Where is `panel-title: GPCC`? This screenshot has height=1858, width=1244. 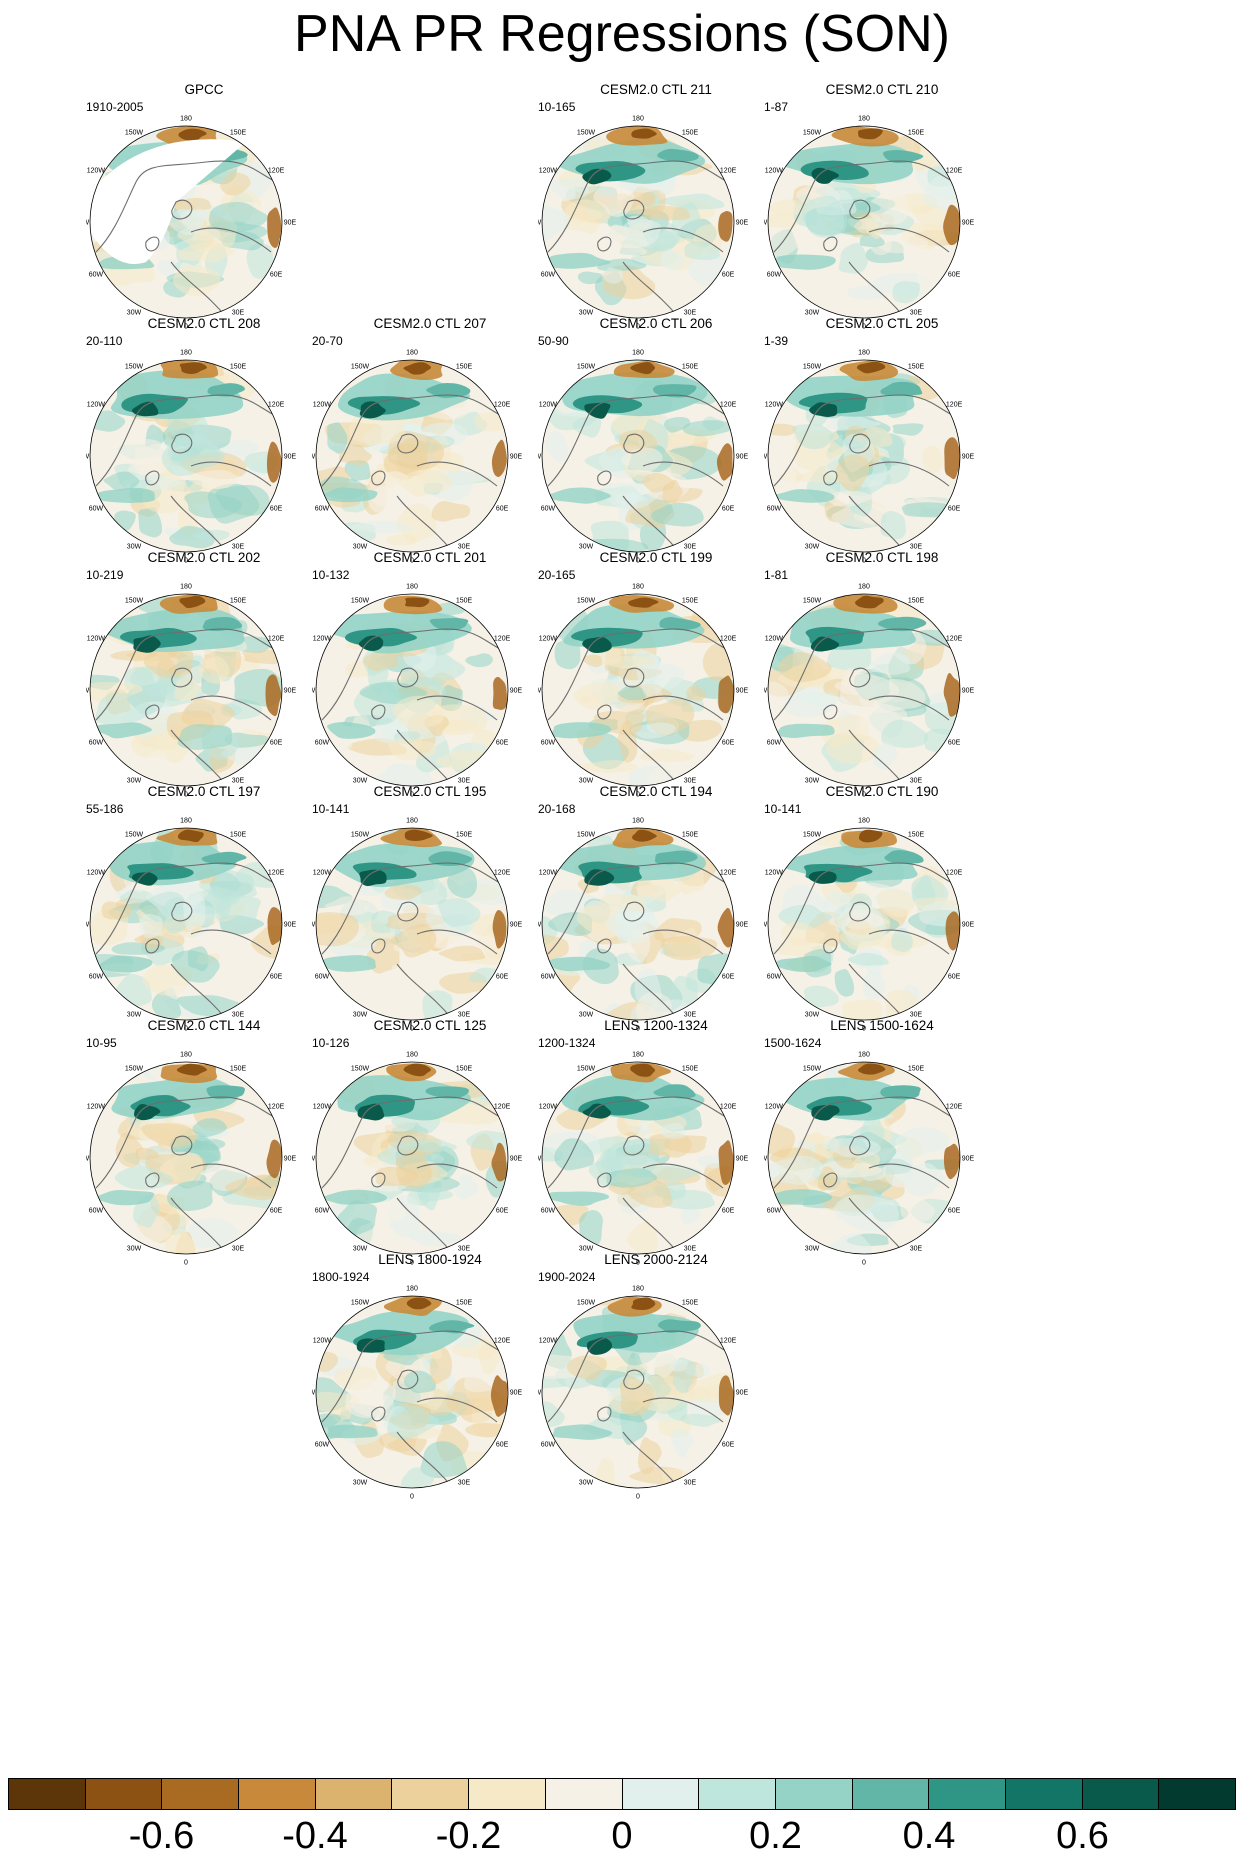 panel-title: GPCC is located at coordinates (204, 89).